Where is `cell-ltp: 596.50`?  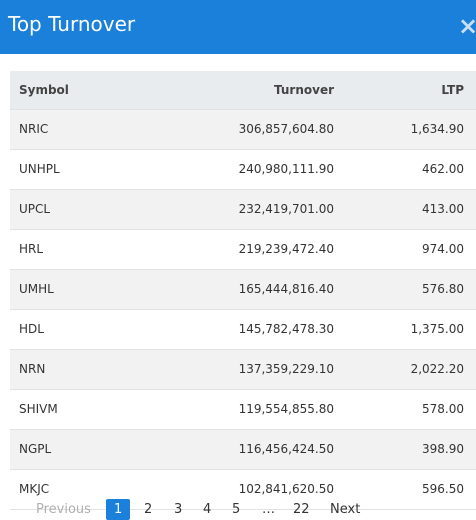 cell-ltp: 596.50 is located at coordinates (443, 489).